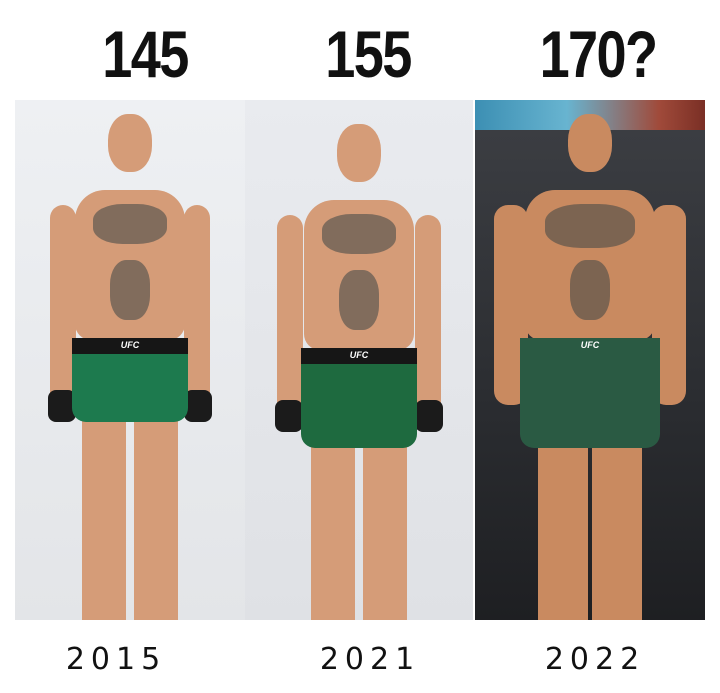 The width and height of the screenshot is (720, 693). I want to click on year-label-1: 2015, so click(116, 659).